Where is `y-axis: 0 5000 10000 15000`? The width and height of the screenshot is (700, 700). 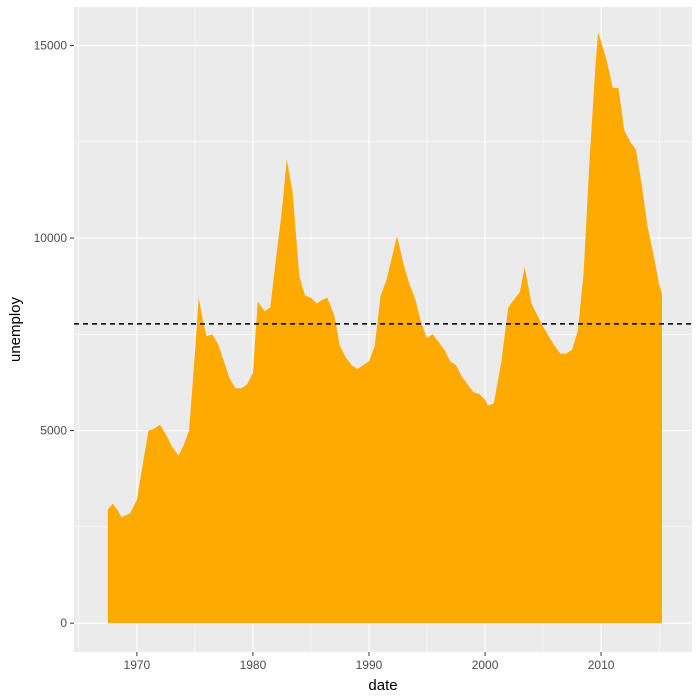
y-axis: 0 5000 10000 15000 is located at coordinates (54, 334).